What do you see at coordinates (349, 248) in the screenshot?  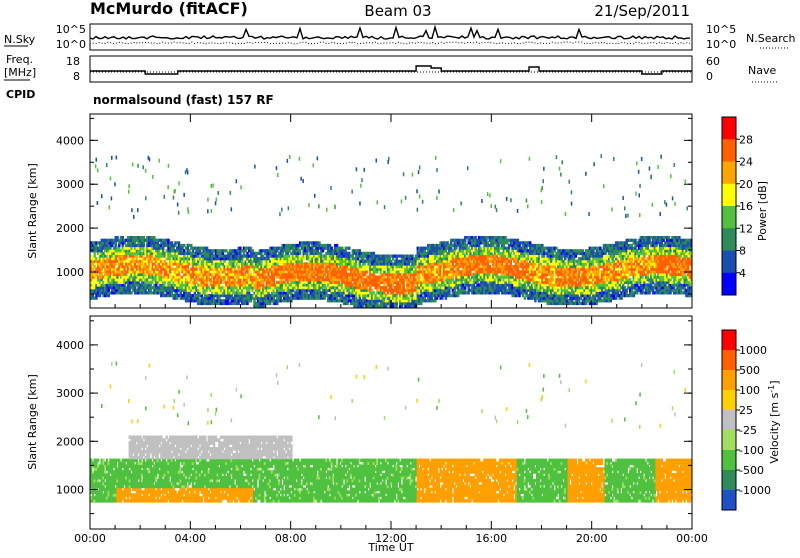 I see `power-cell` at bounding box center [349, 248].